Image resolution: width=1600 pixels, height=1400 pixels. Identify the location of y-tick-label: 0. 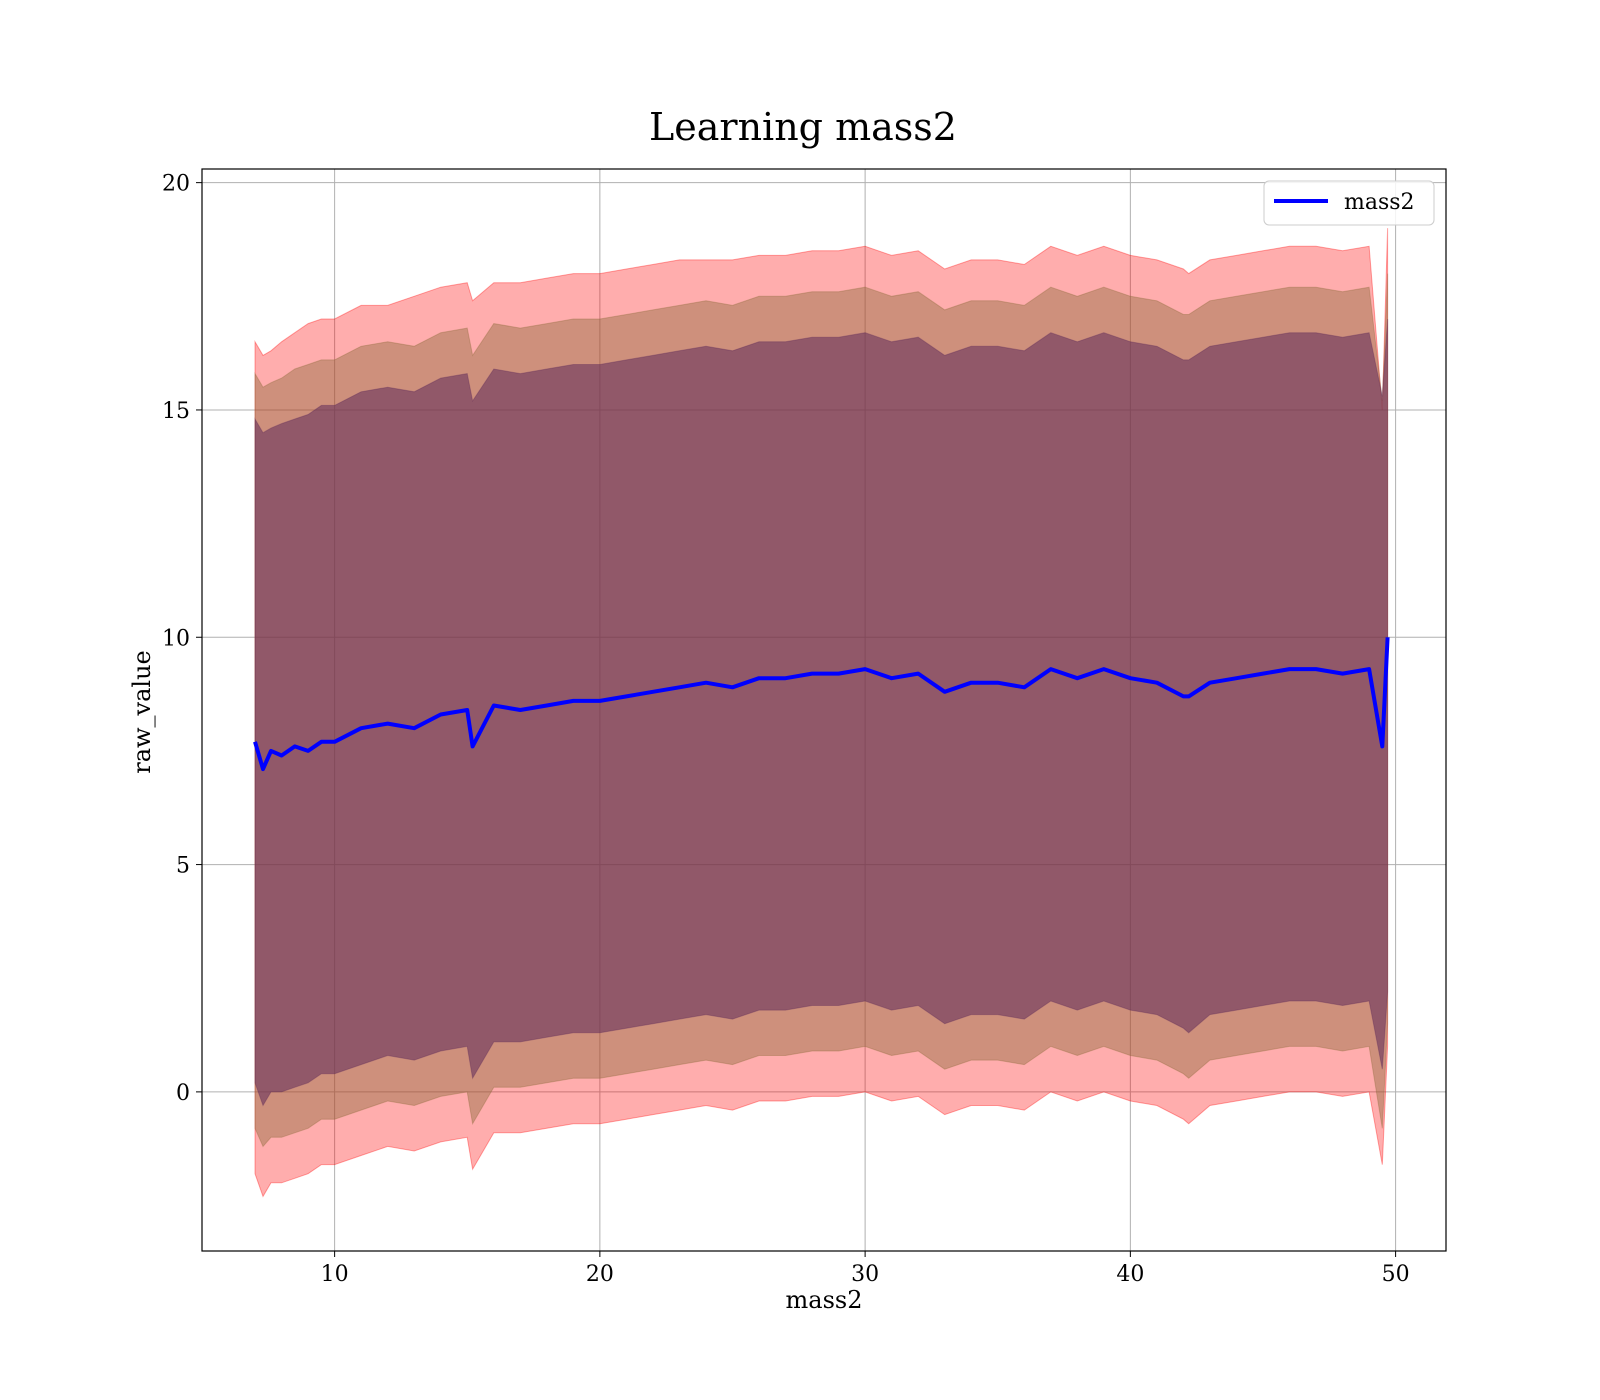
(183, 1093).